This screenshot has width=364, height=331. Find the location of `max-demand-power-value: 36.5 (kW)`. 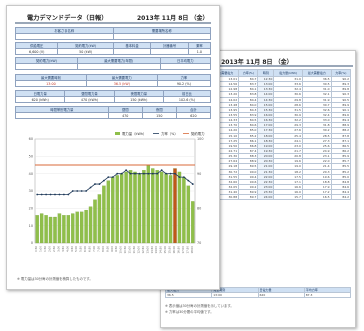

max-demand-power-value: 36.5 (kW) is located at coordinates (121, 83).